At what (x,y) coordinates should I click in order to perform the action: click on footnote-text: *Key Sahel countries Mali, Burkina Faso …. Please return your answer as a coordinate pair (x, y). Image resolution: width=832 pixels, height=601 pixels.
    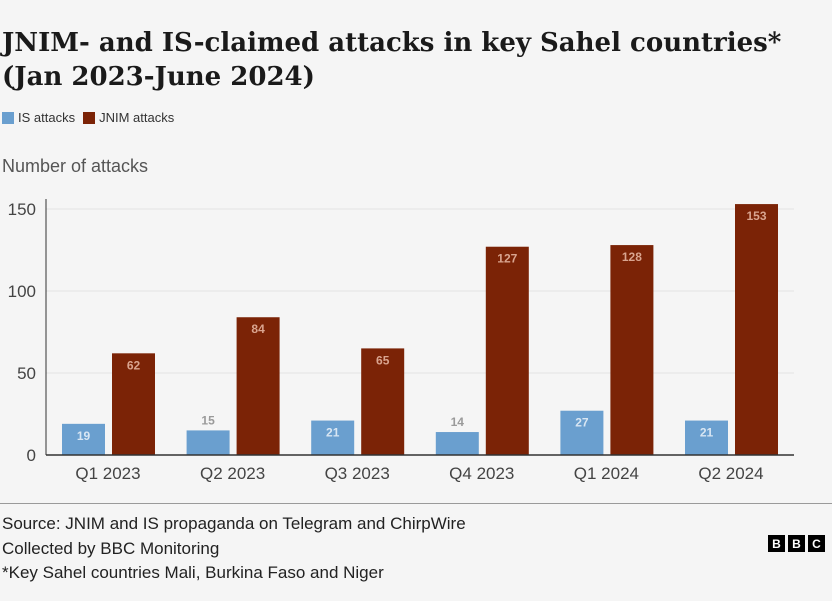
    Looking at the image, I should click on (193, 572).